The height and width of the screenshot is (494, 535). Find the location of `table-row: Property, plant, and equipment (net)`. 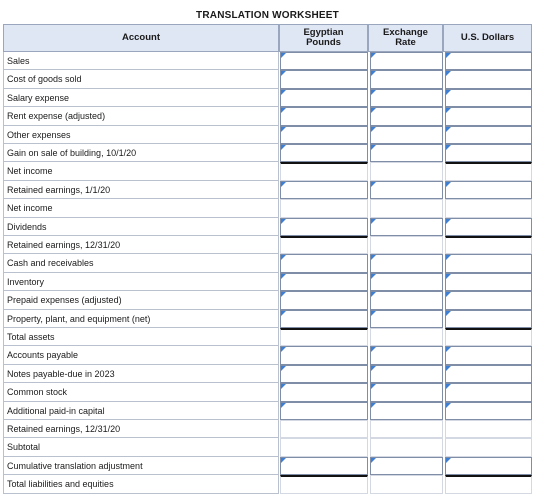

table-row: Property, plant, and equipment (net) is located at coordinates (267, 318).